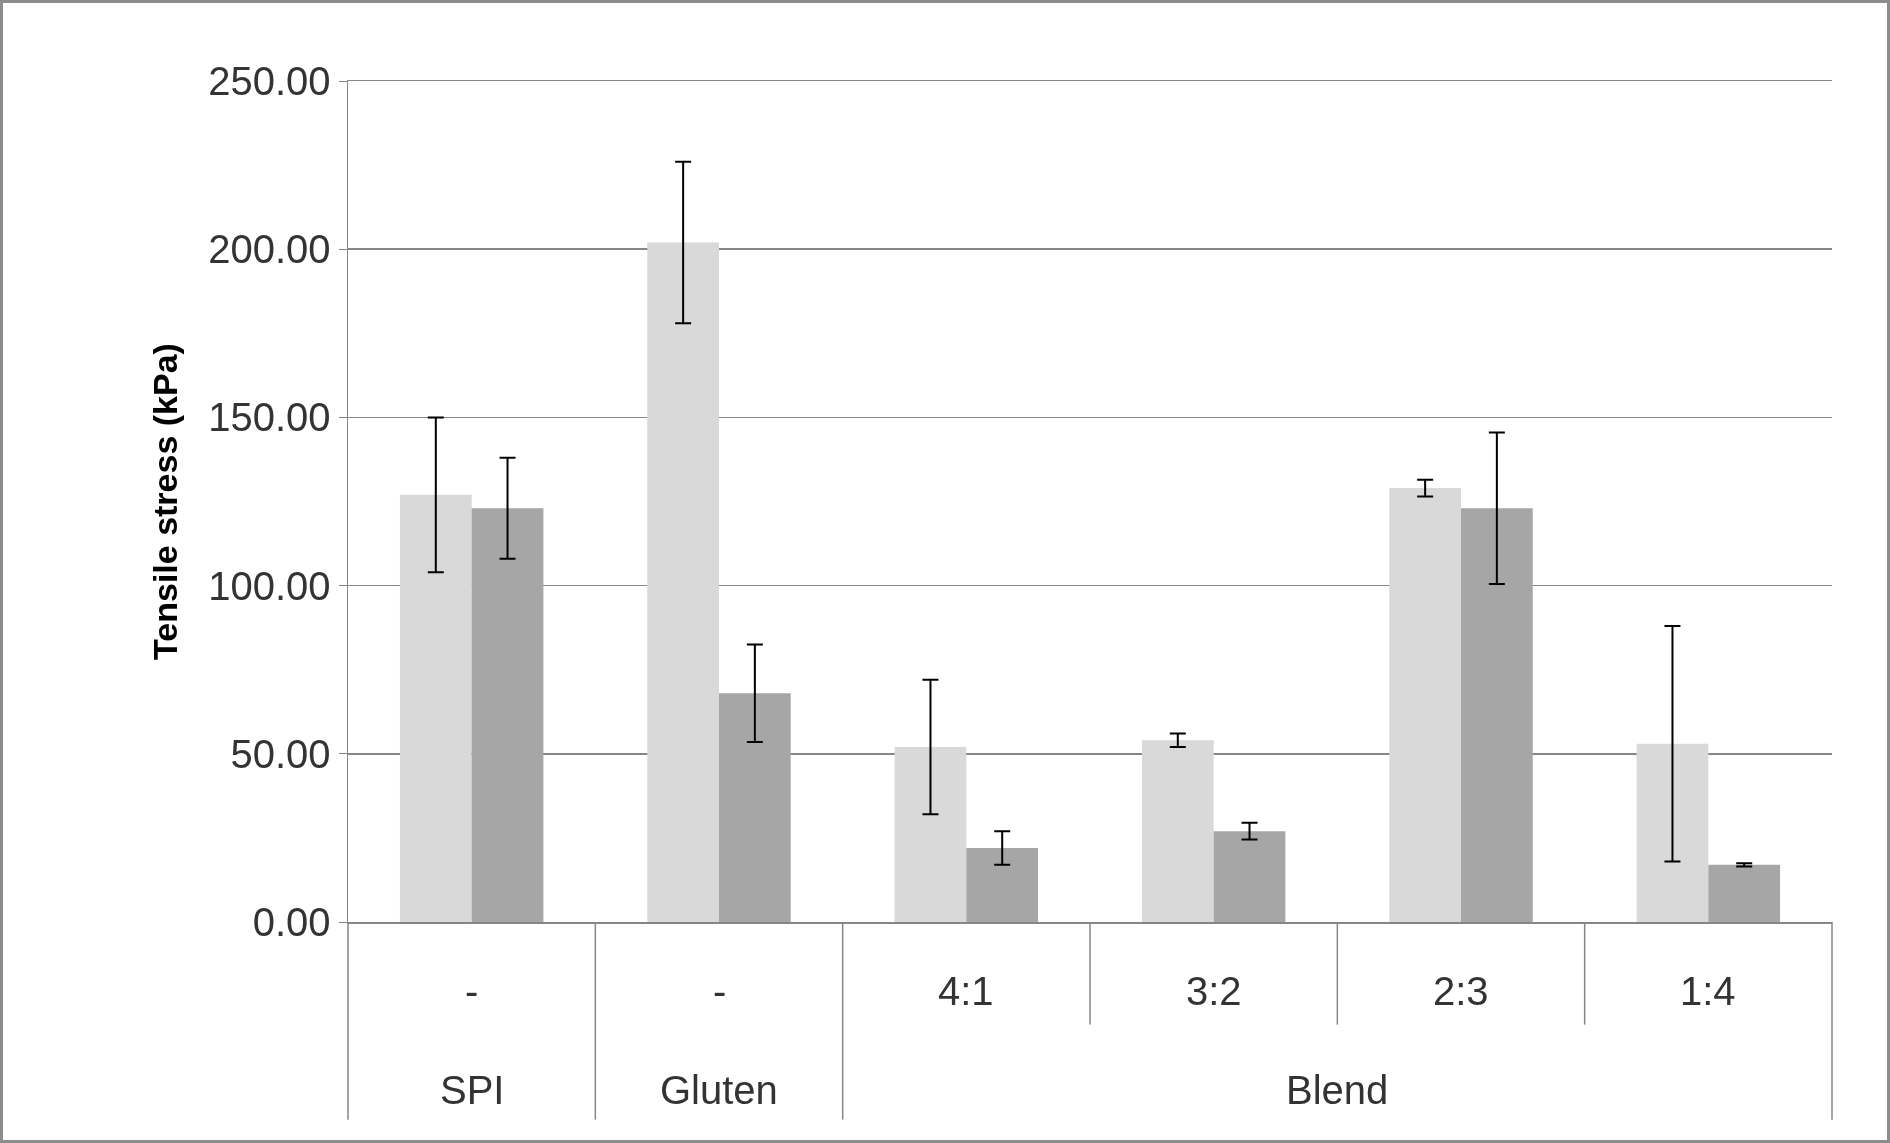  I want to click on y-axis-title: Tensile stress (kPa), so click(165, 501).